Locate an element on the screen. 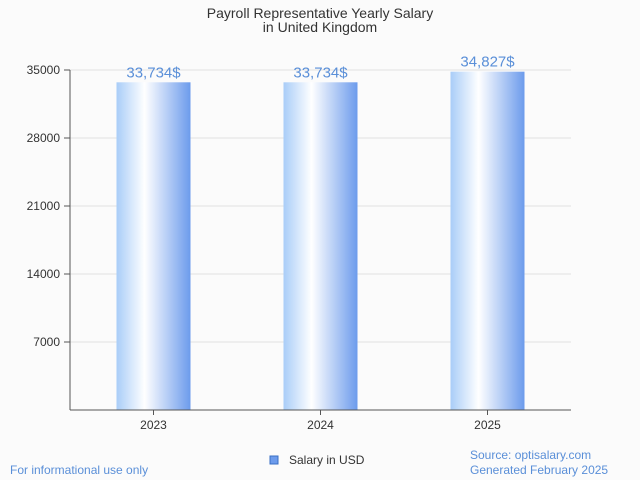 The width and height of the screenshot is (640, 480). bar-2023 is located at coordinates (153, 246).